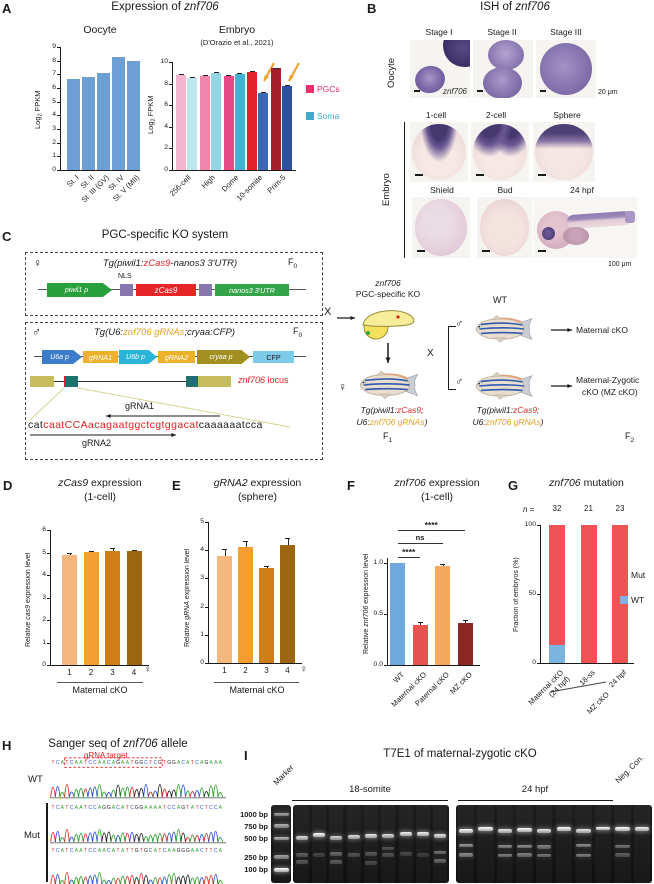  Describe the element at coordinates (134, 672) in the screenshot. I see `D_cas9-xlabel-3: 4` at that location.